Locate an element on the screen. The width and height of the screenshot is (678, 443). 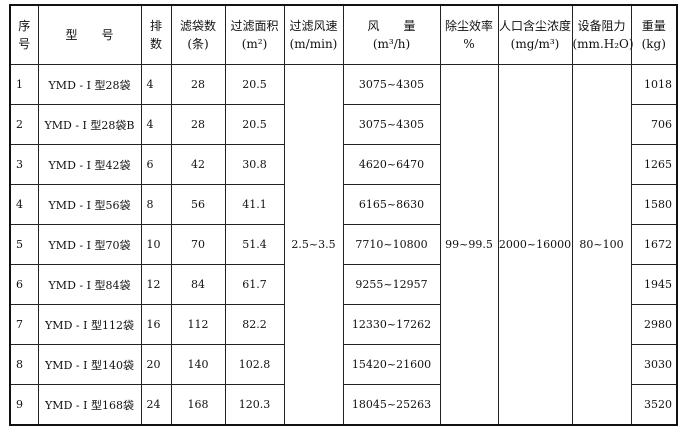
cell-no: 9 is located at coordinates (24, 405).